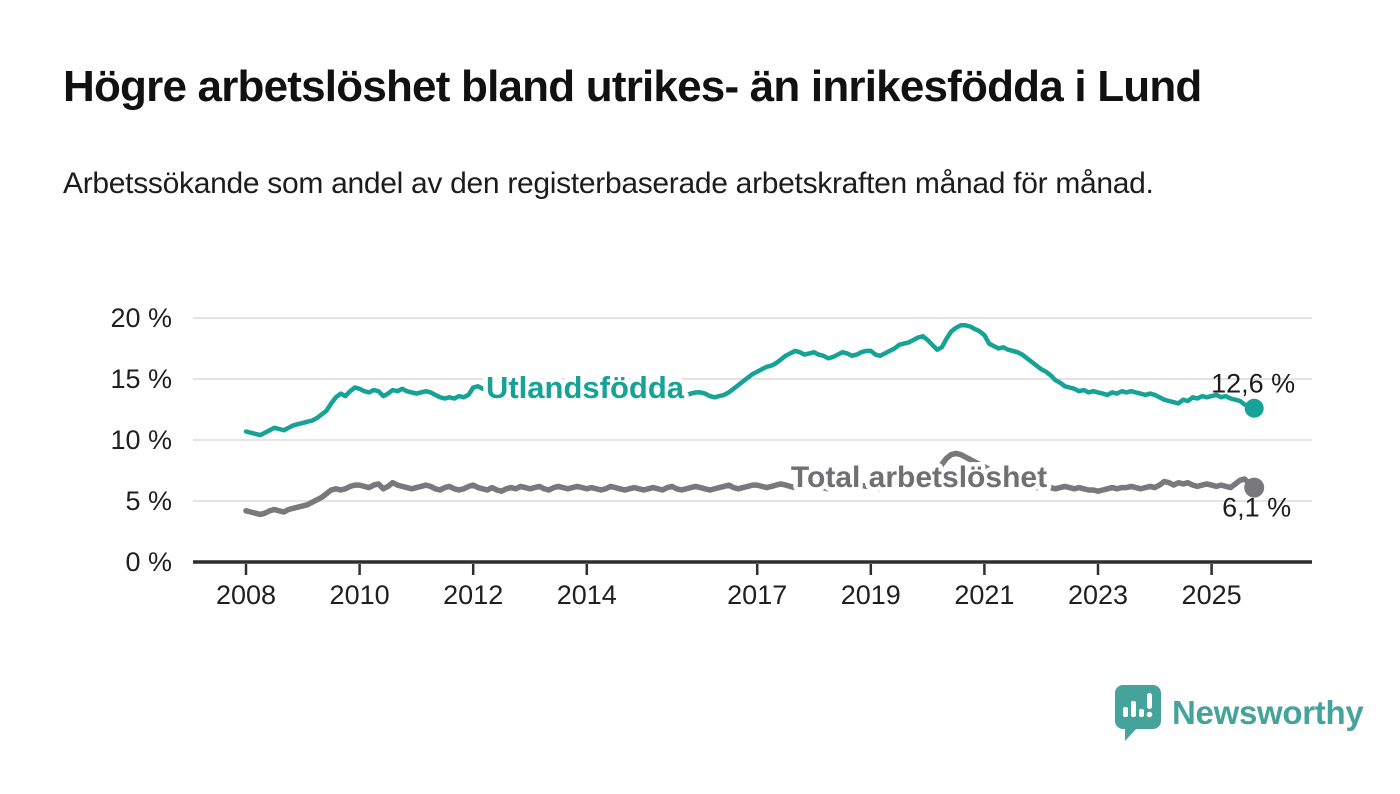 The height and width of the screenshot is (794, 1400). Describe the element at coordinates (246, 595) in the screenshot. I see `x-axis-label-2008: 2008` at that location.